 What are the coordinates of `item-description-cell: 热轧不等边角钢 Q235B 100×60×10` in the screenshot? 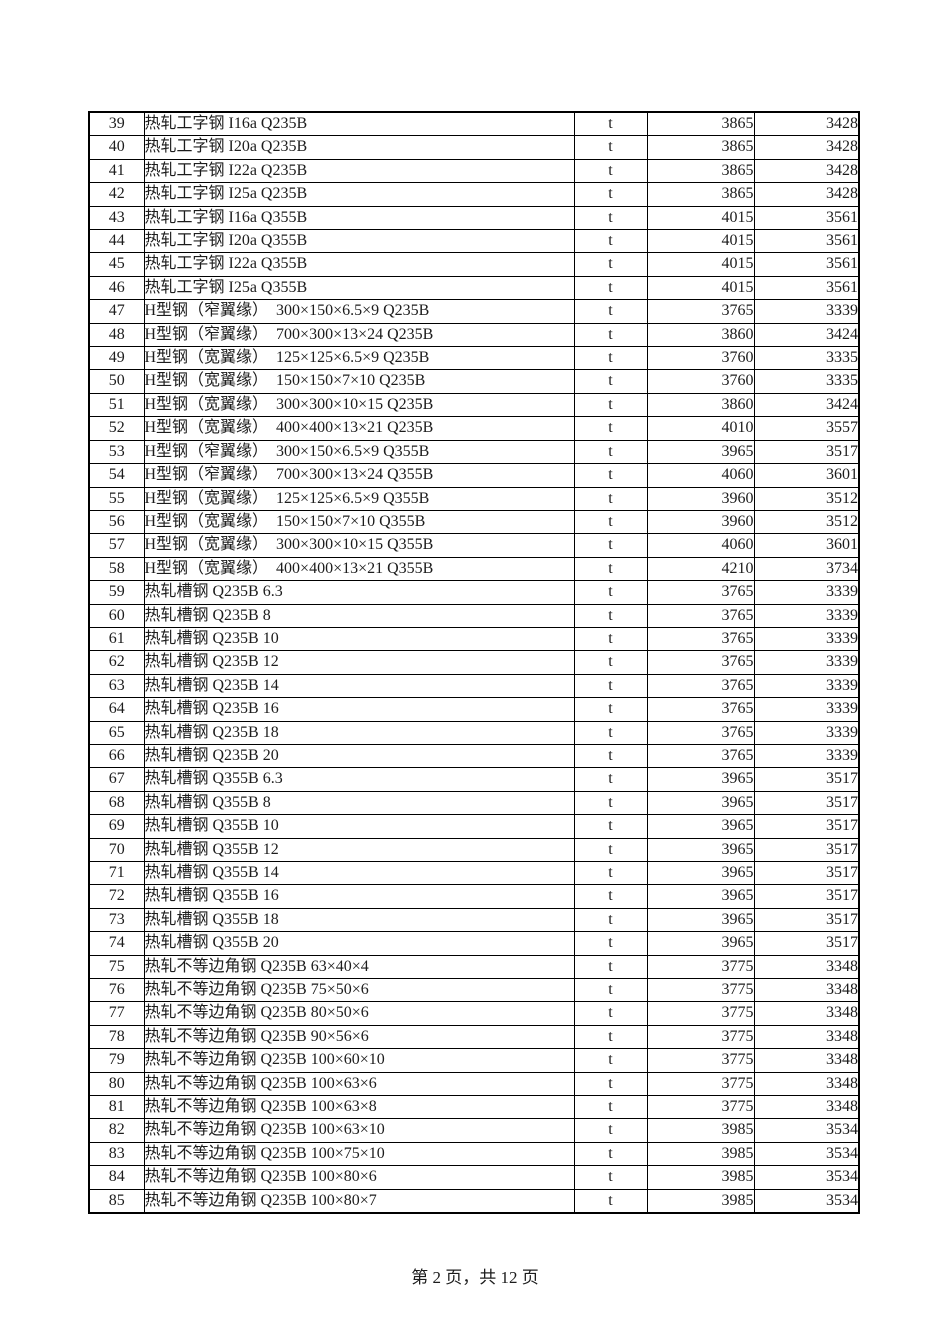 It's located at (359, 1060).